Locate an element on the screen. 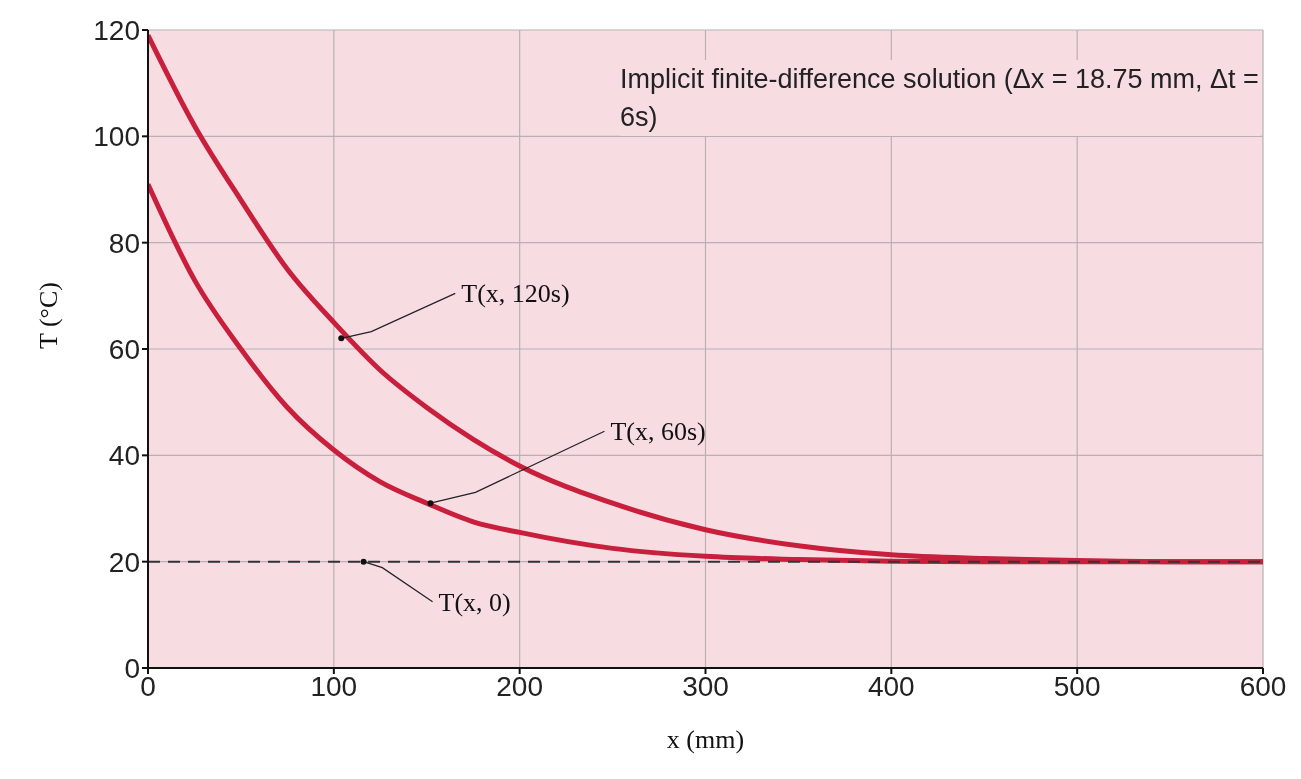 The image size is (1301, 779). annotation: T(x, 120s) is located at coordinates (515, 294).